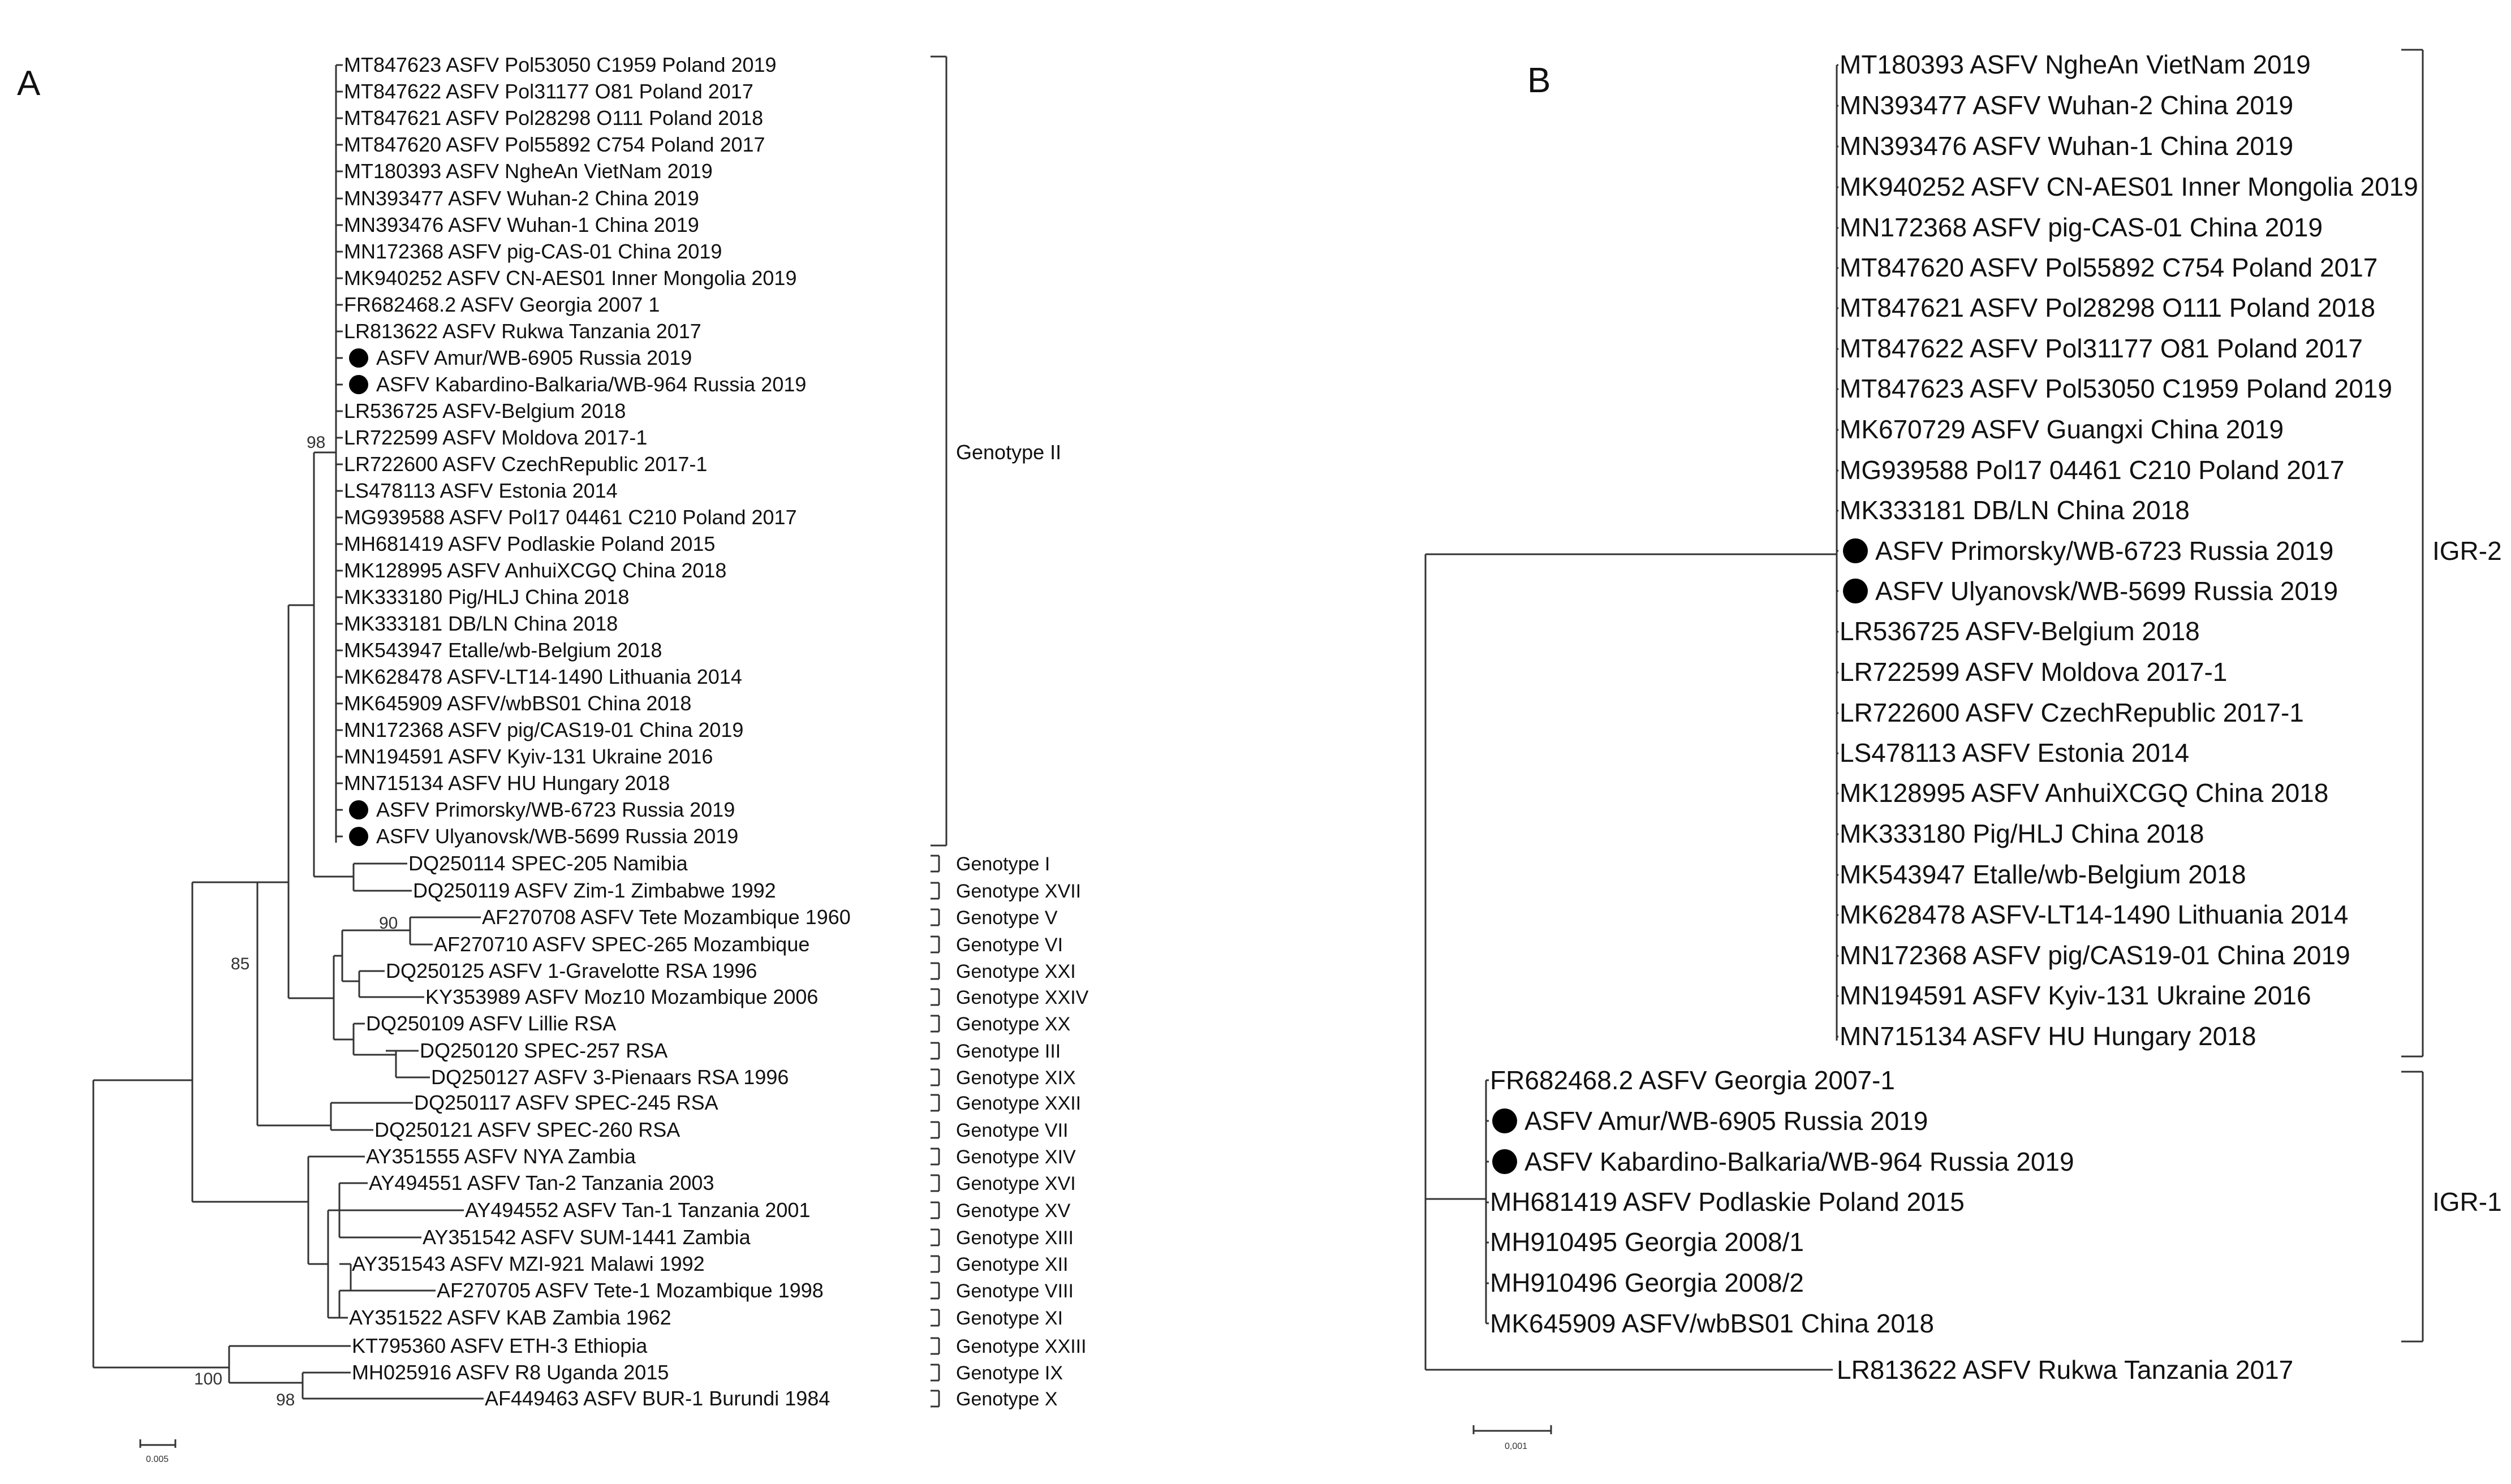 Image resolution: width=2511 pixels, height=1484 pixels. Describe the element at coordinates (666, 917) in the screenshot. I see `panel-a-taxon: AF270708 ASFV Tete Mozambique 1960` at that location.